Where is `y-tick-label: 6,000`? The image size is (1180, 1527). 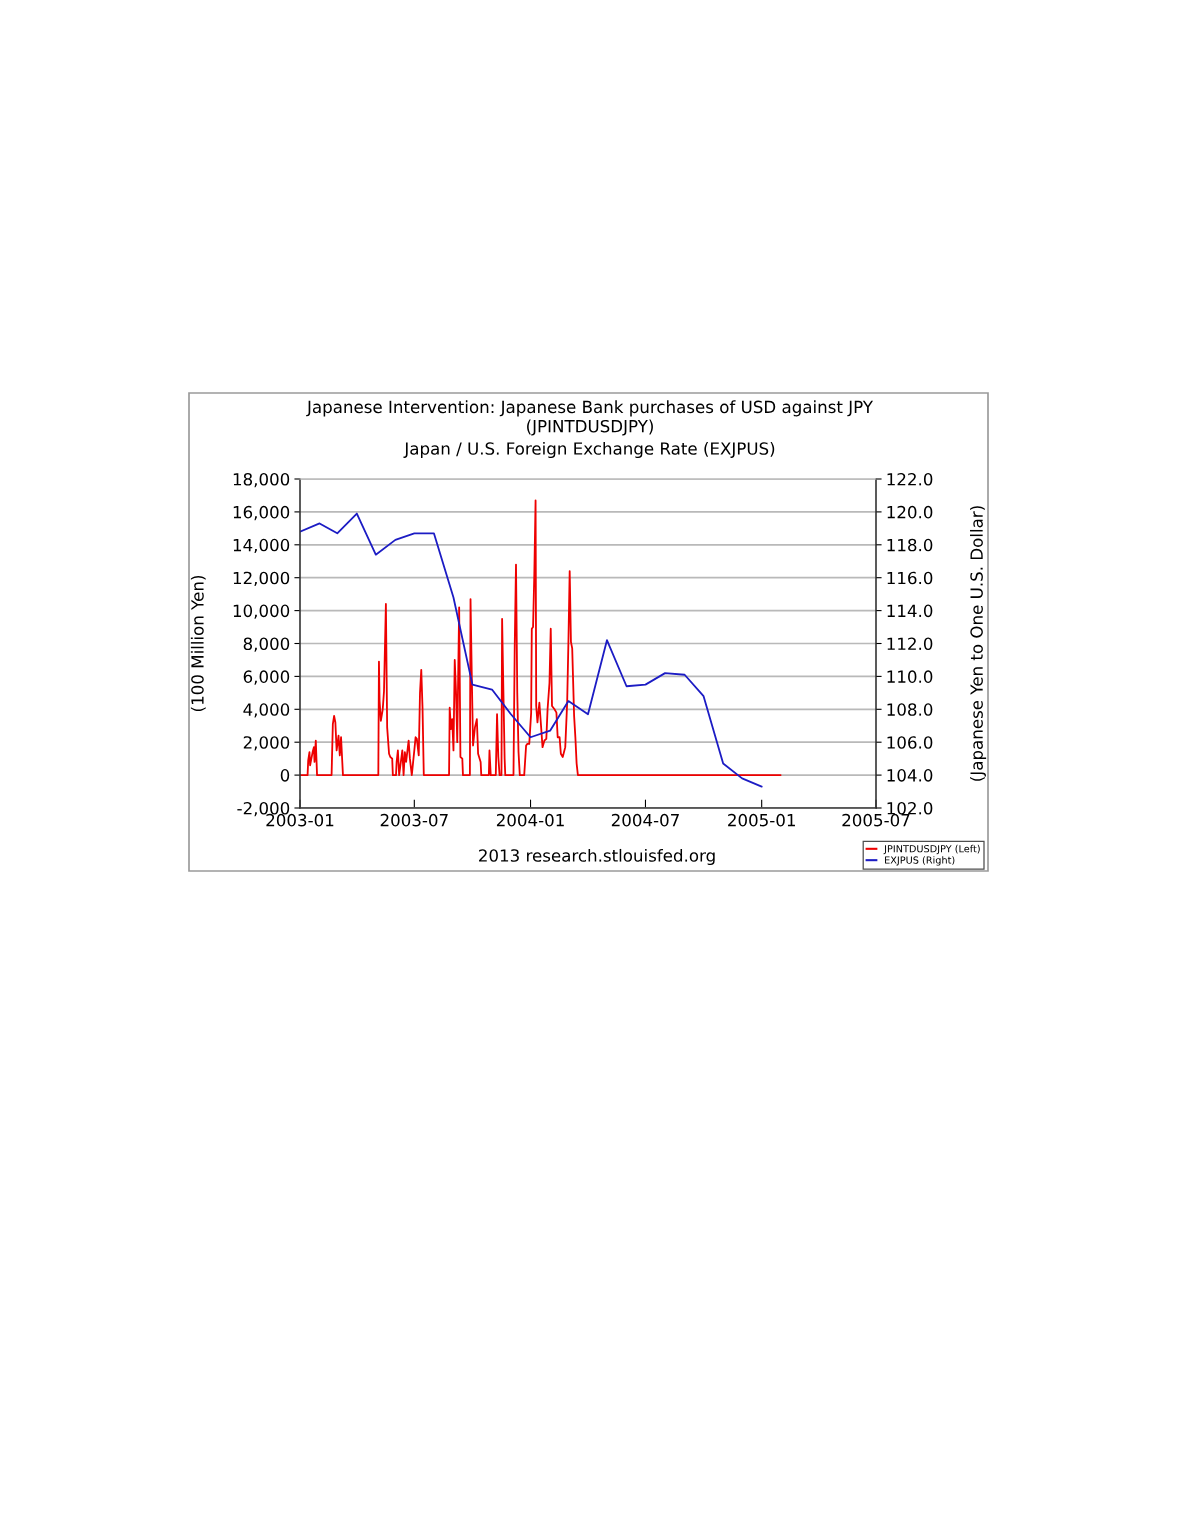
y-tick-label: 6,000 is located at coordinates (266, 677).